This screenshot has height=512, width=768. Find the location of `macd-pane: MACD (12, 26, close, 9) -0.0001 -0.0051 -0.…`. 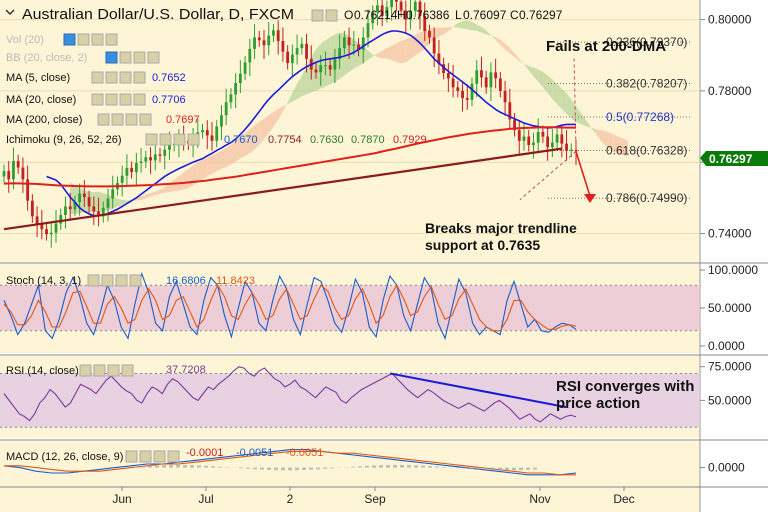

macd-pane: MACD (12, 26, close, 9) -0.0001 -0.0051 -0.… is located at coordinates (290, 461).